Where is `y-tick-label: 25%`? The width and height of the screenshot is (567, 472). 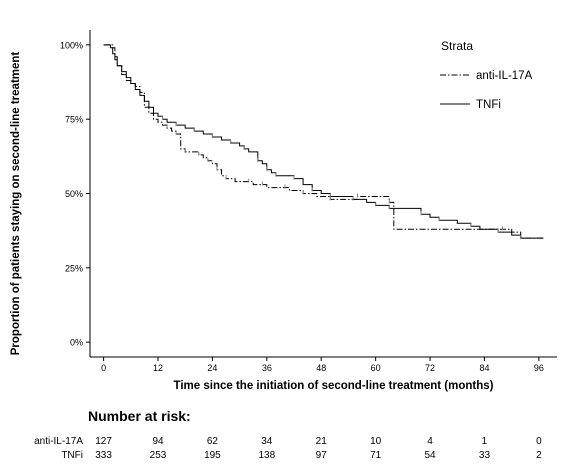
y-tick-label: 25% is located at coordinates (74, 268).